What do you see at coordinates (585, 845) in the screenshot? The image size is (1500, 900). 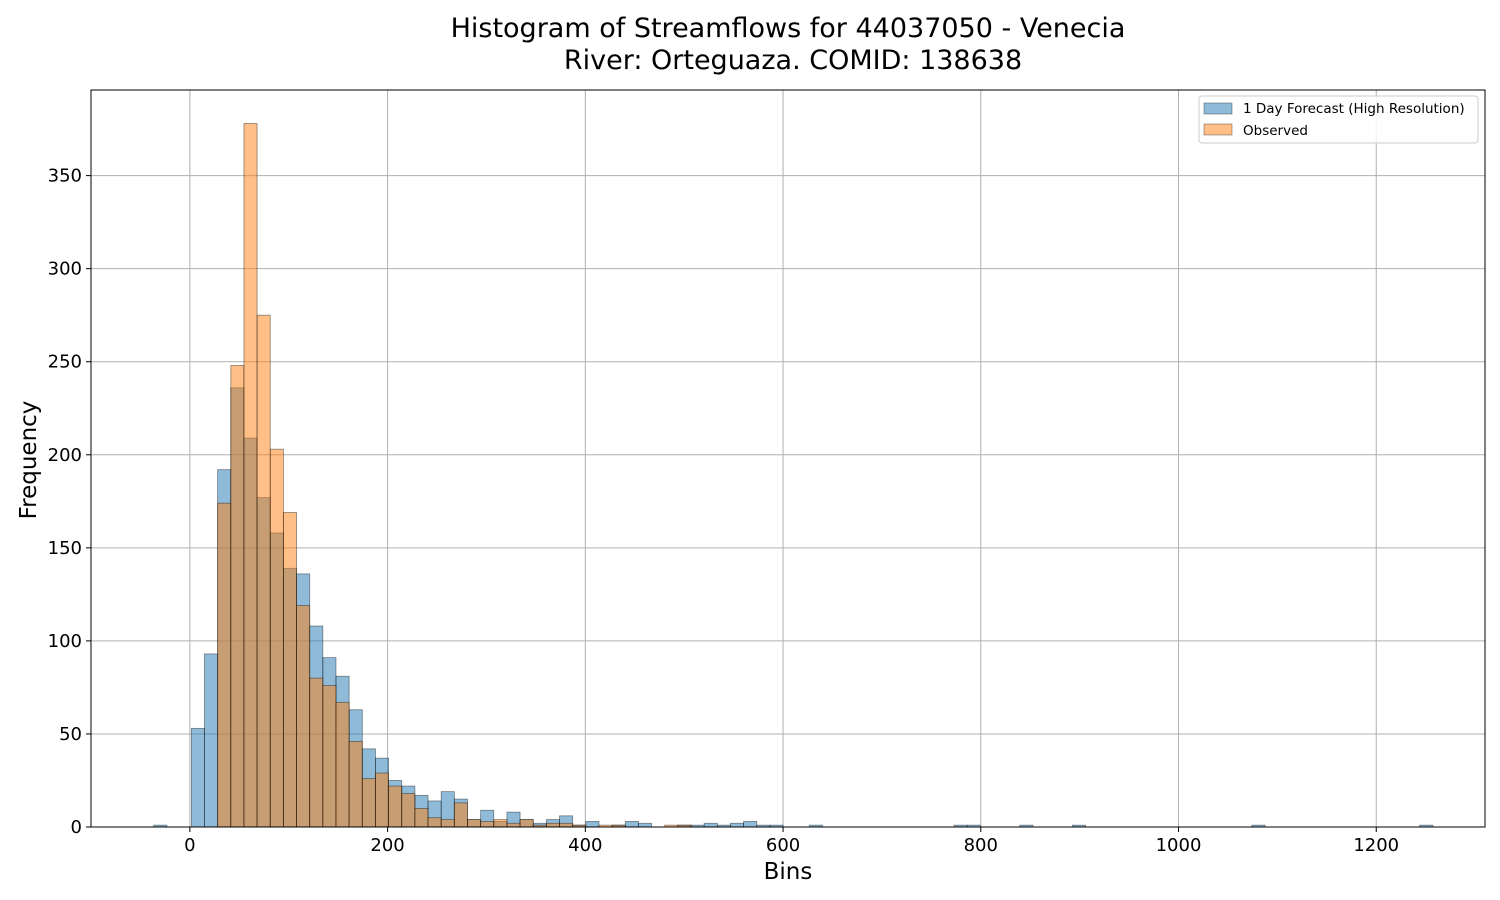 I see `x-tick-label: 400` at bounding box center [585, 845].